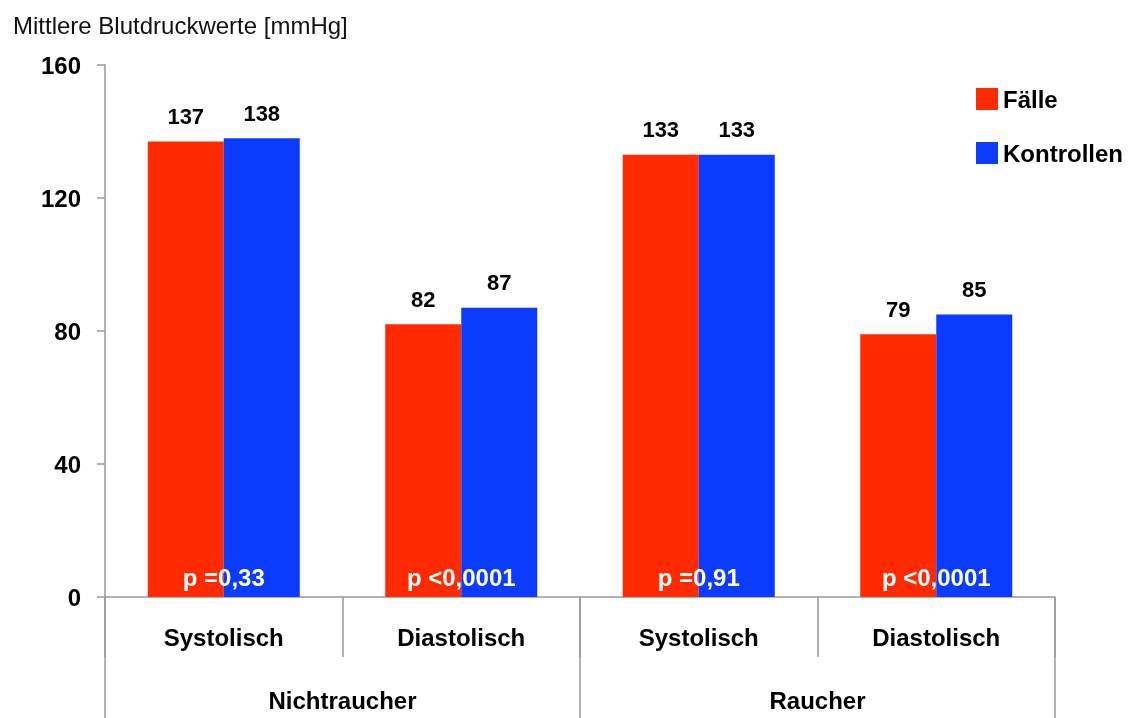 Image resolution: width=1140 pixels, height=718 pixels. I want to click on legend-label: Fälle, so click(1030, 99).